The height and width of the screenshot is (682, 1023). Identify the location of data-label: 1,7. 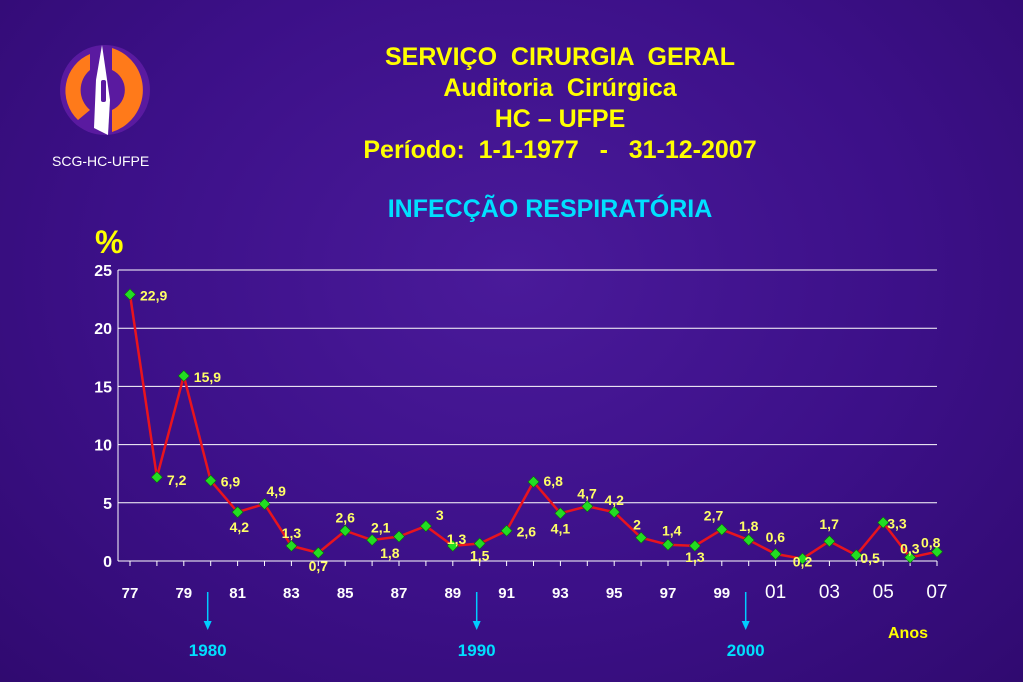
(829, 524).